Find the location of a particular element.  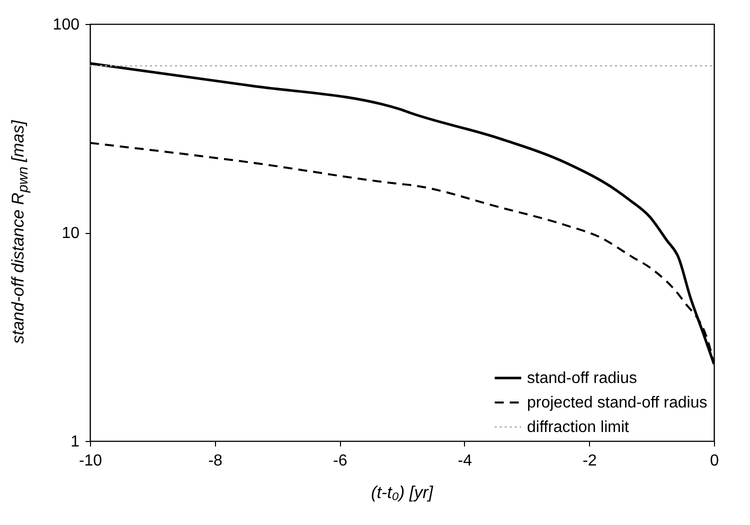

y-tick-label: 1 is located at coordinates (75, 442).